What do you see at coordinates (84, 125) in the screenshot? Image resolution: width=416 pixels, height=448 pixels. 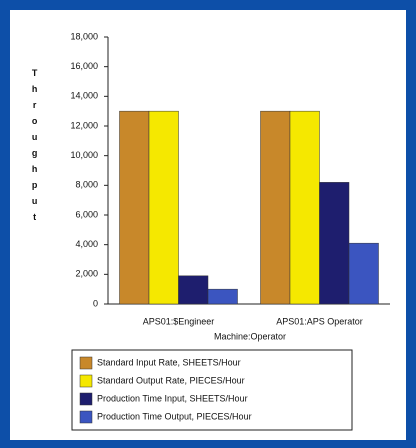 I see `y-tick-label: 12,000` at bounding box center [84, 125].